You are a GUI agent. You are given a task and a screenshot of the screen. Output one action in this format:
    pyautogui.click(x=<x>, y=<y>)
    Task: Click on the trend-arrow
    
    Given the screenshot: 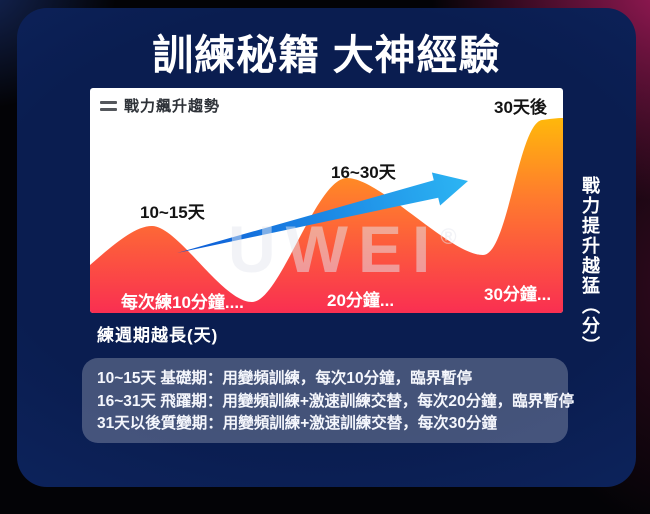 What is the action you would take?
    pyautogui.click(x=322, y=212)
    